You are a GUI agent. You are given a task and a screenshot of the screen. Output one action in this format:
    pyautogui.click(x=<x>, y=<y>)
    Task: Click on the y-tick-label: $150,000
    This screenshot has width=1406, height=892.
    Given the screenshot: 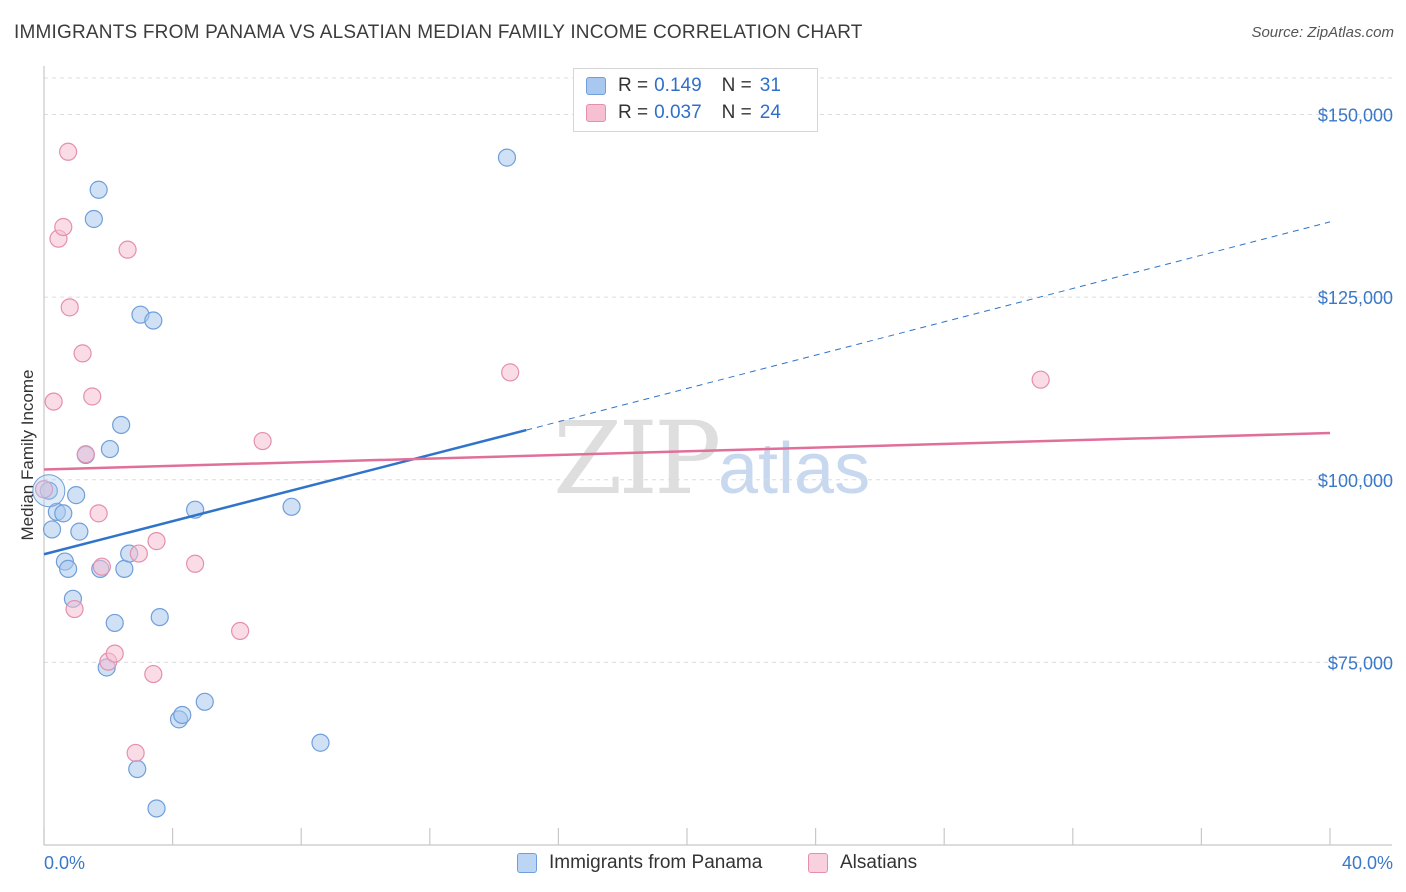 What is the action you would take?
    pyautogui.click(x=1355, y=116)
    